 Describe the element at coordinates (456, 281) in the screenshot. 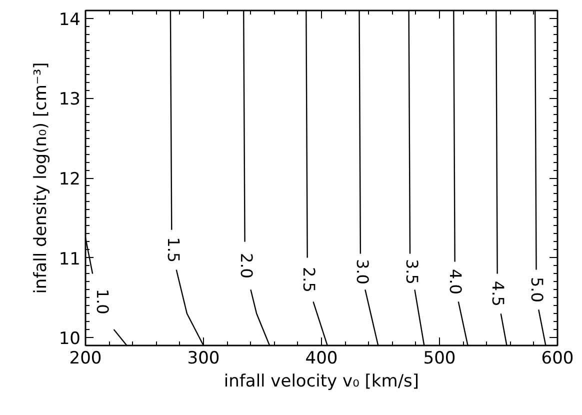

I see `text: 4.0` at that location.